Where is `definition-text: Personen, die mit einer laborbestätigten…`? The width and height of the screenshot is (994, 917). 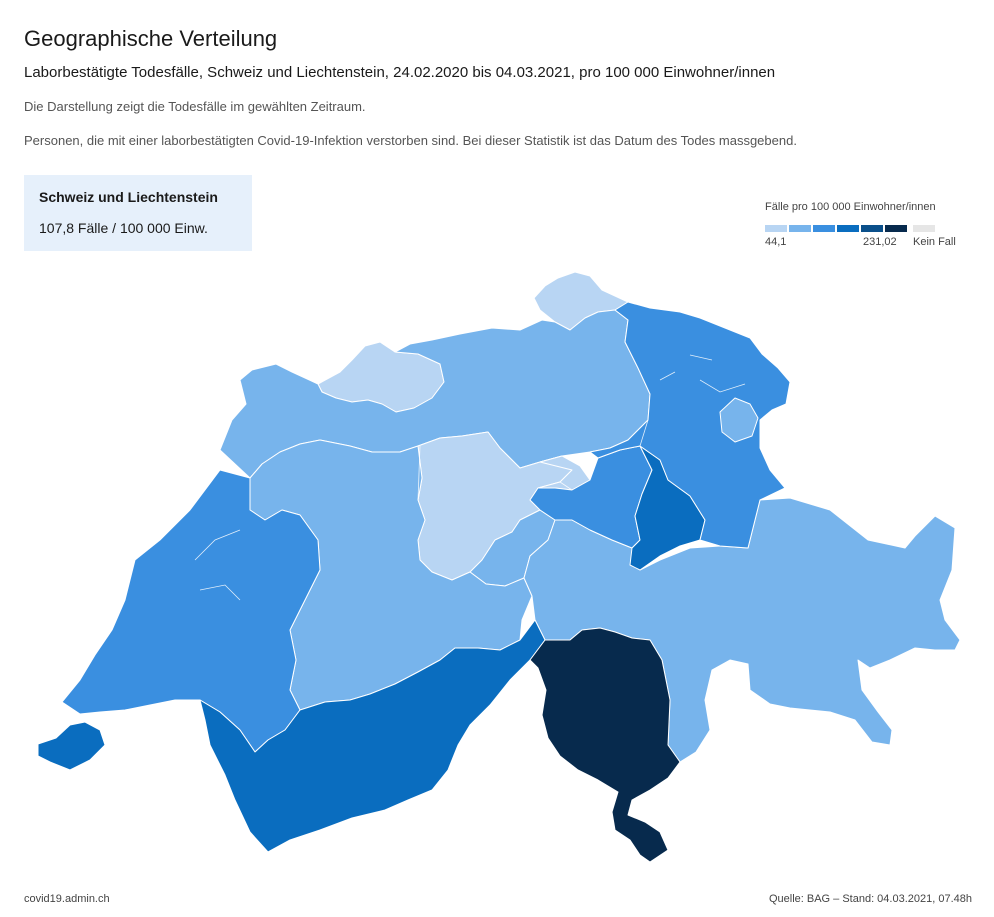
definition-text: Personen, die mit einer laborbestätigten… is located at coordinates (410, 140).